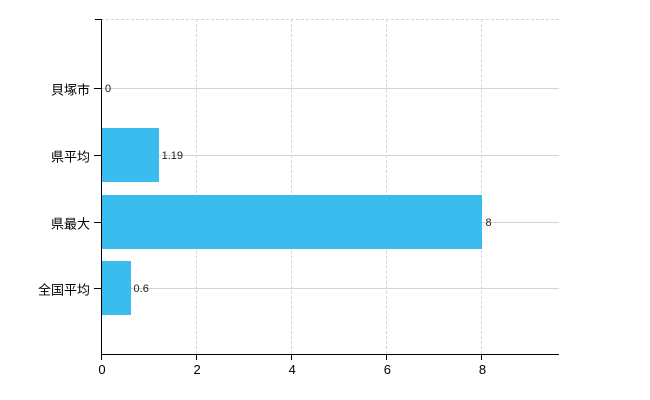 This screenshot has height=400, width=650. I want to click on category-label: 県最大, so click(70, 224).